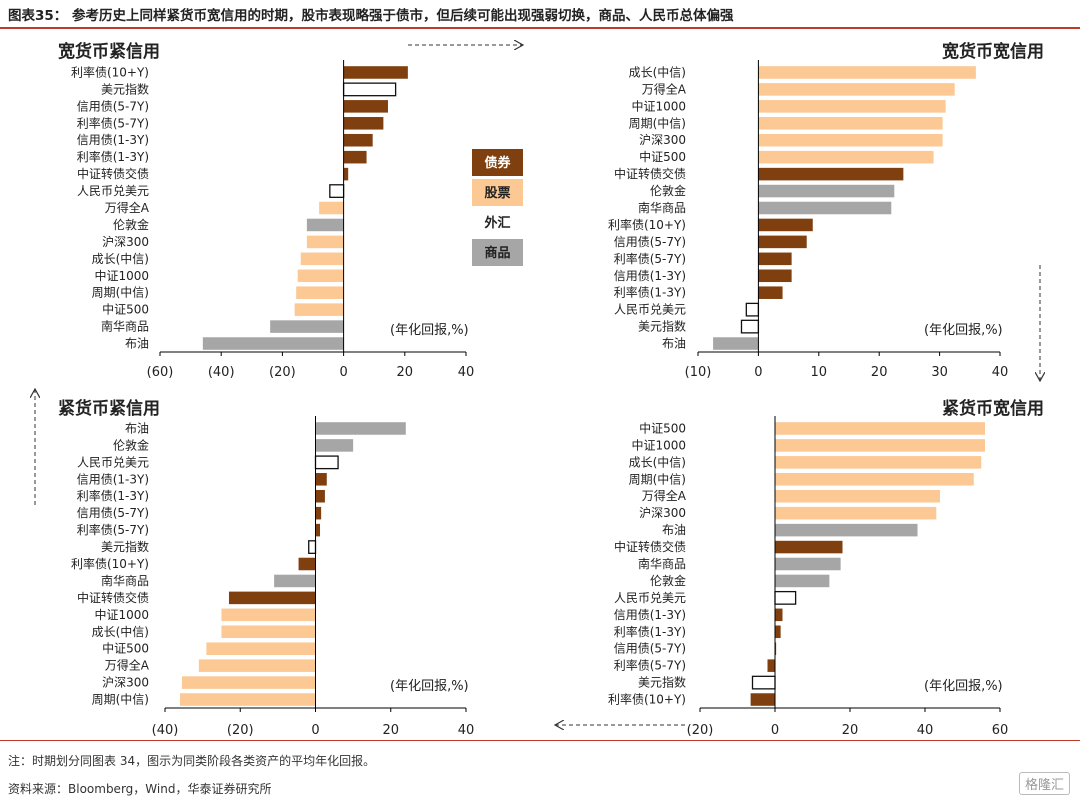 The height and width of the screenshot is (800, 1080). What do you see at coordinates (993, 51) in the screenshot?
I see `chart-title: 宽货币宽信用` at bounding box center [993, 51].